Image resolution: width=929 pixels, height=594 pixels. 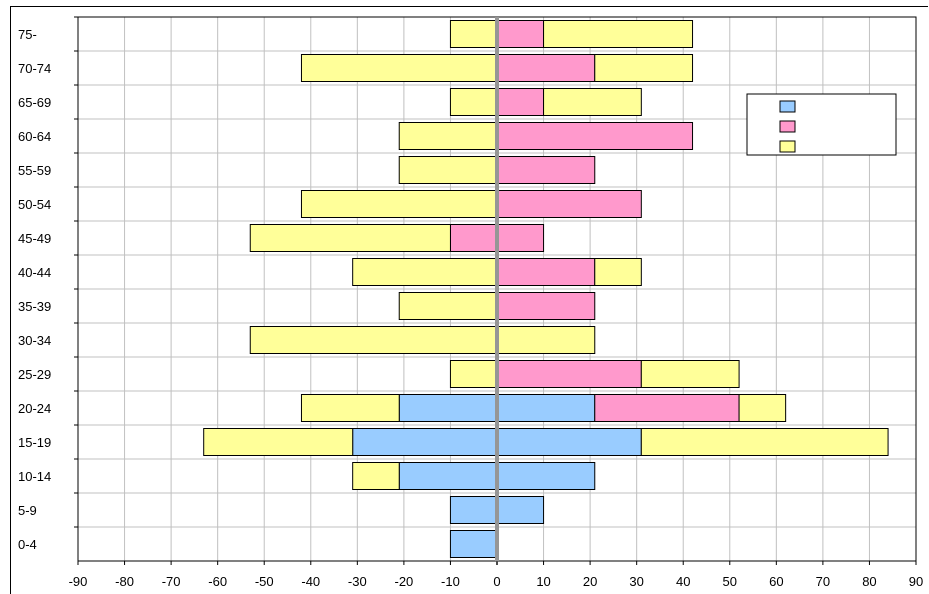 What do you see at coordinates (78, 581) in the screenshot?
I see `x-tick-label: -90` at bounding box center [78, 581].